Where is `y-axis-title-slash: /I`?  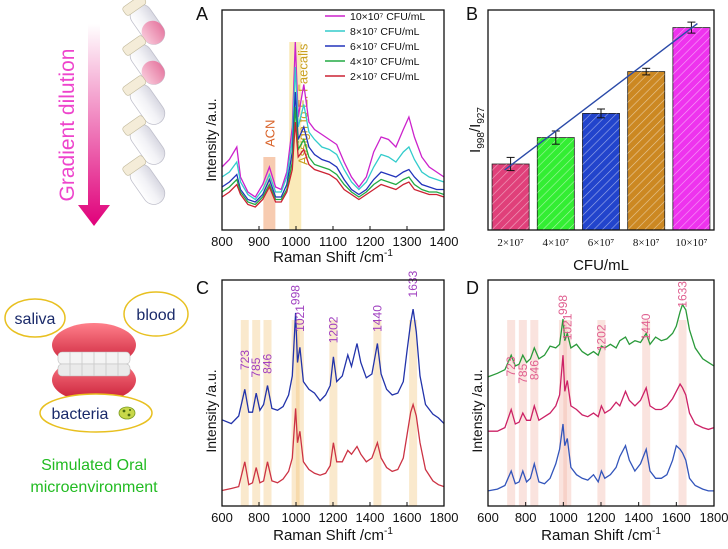
y-axis-title-slash: /I is located at coordinates (475, 128).